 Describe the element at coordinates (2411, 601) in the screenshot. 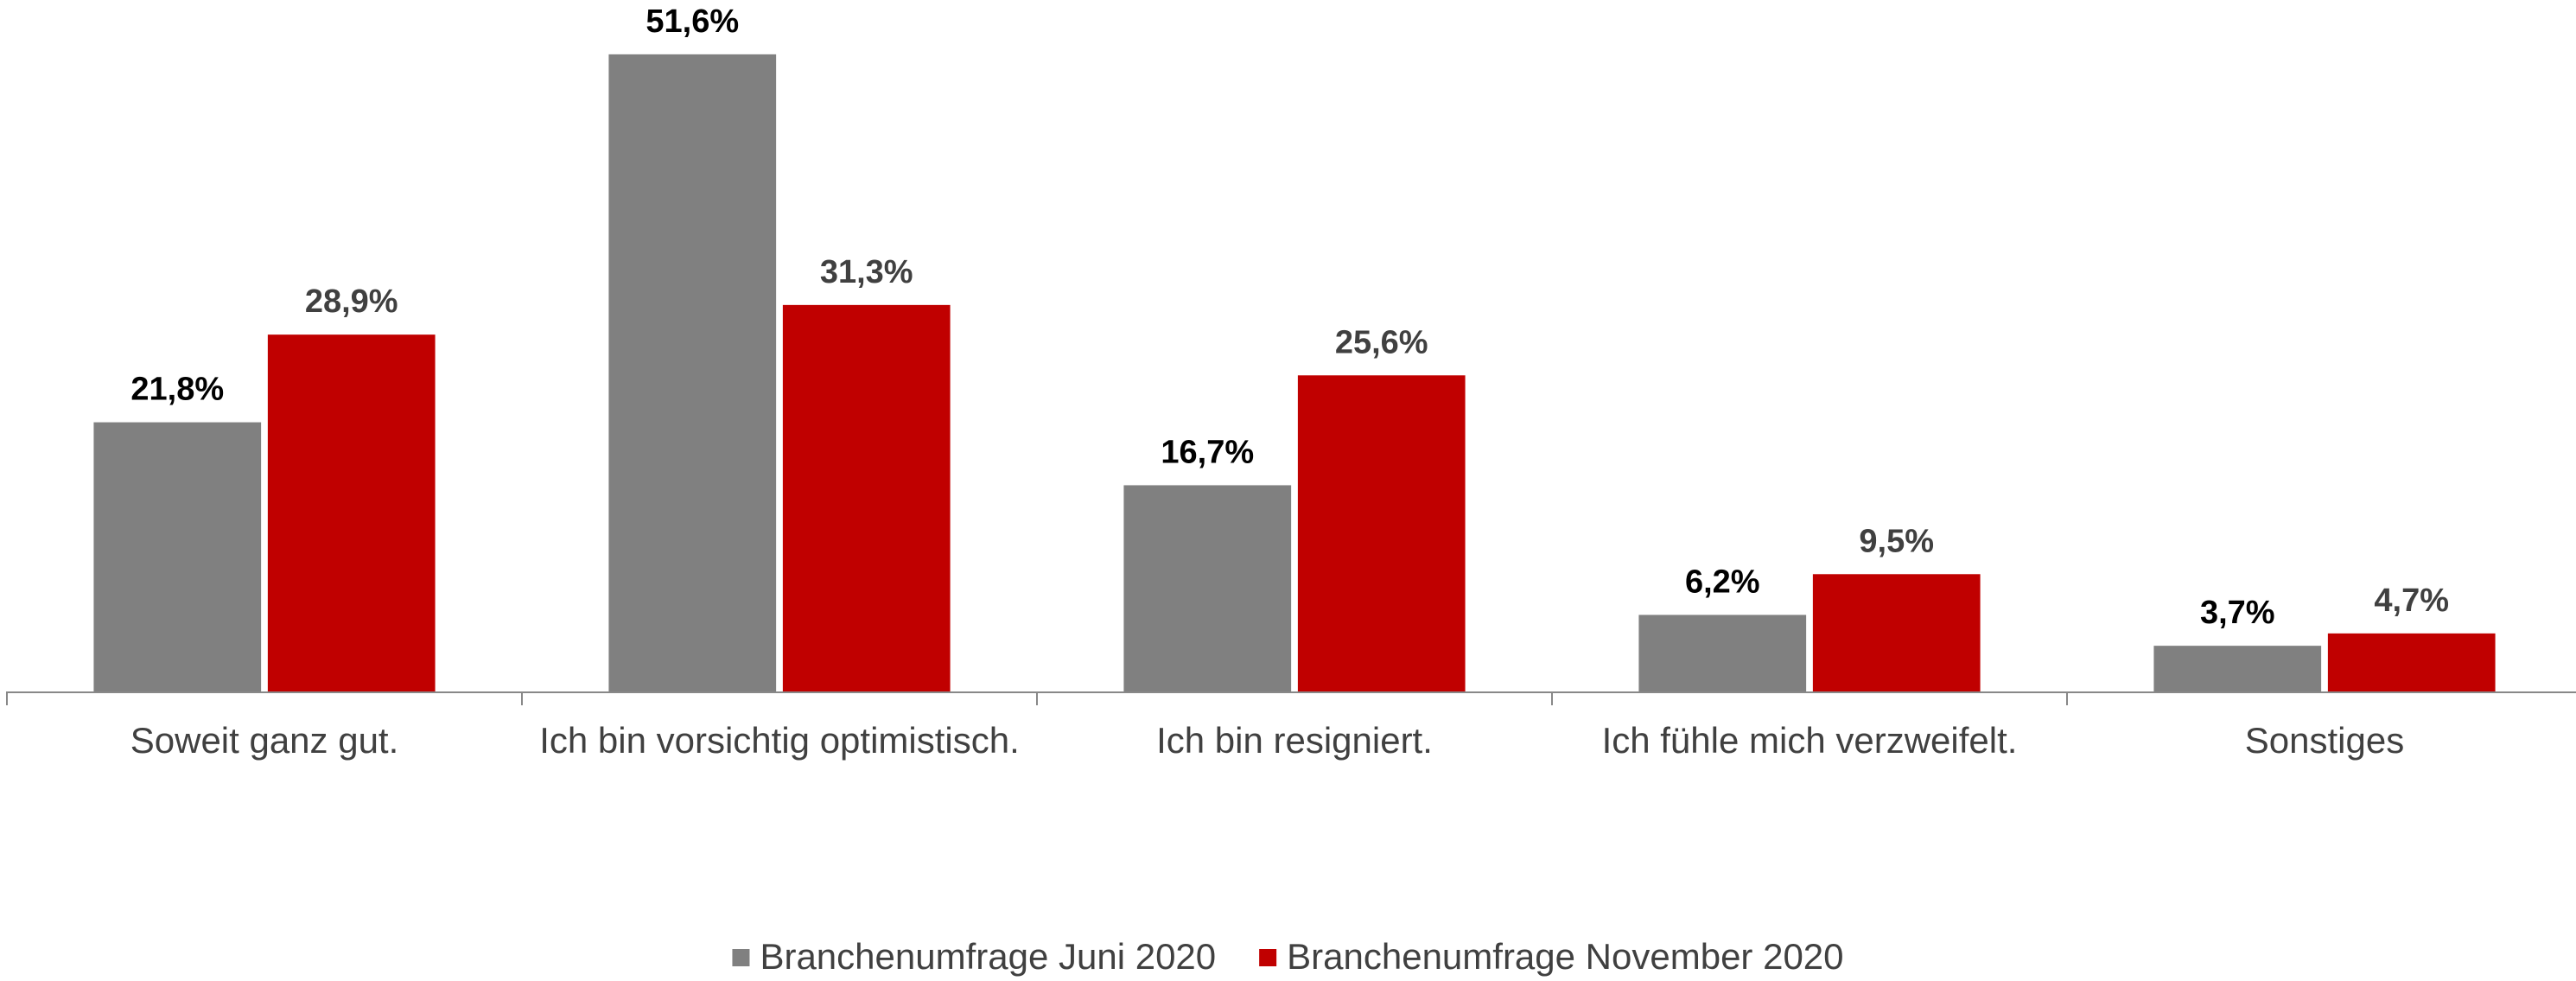

I see `value-label: 4,7%` at that location.